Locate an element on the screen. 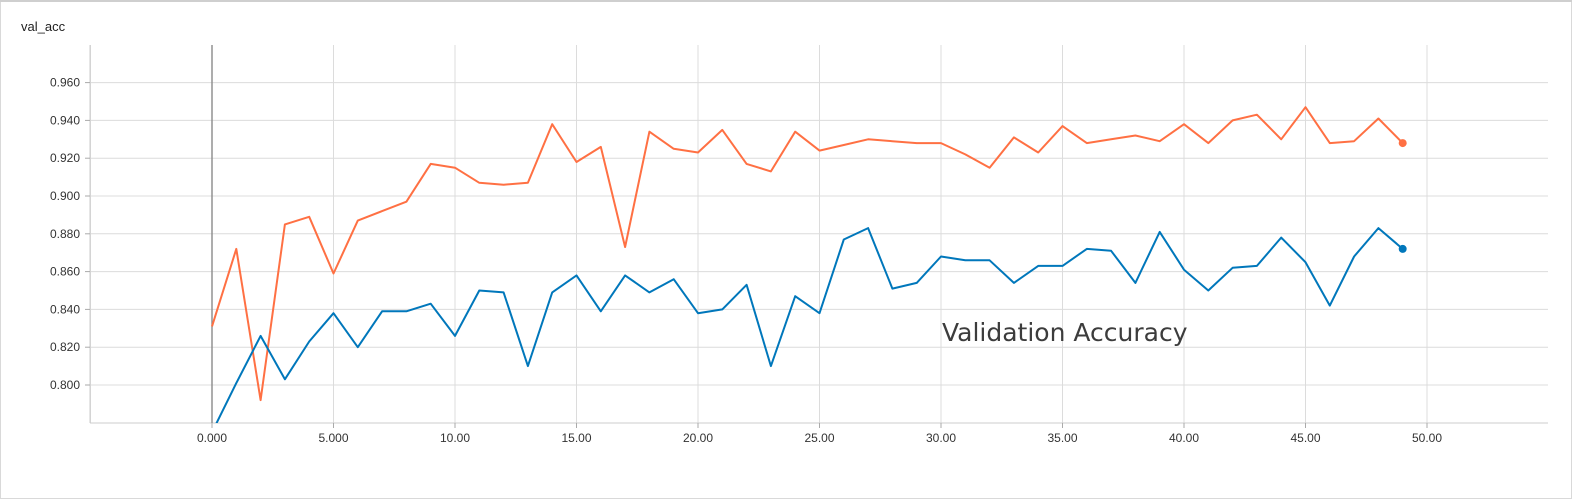 The height and width of the screenshot is (499, 1572). x-tick-label: 20.00 is located at coordinates (698, 438).